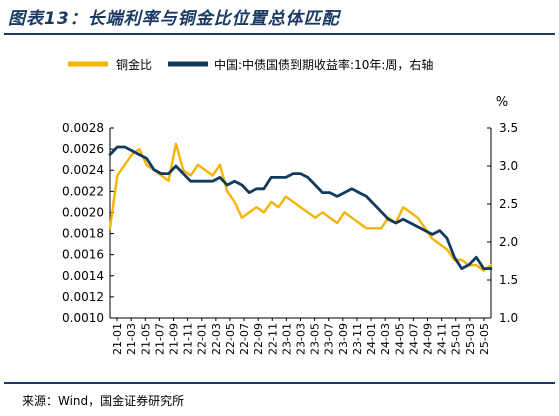 The image size is (559, 416). I want to click on x-tick-label: 21-01, so click(117, 339).